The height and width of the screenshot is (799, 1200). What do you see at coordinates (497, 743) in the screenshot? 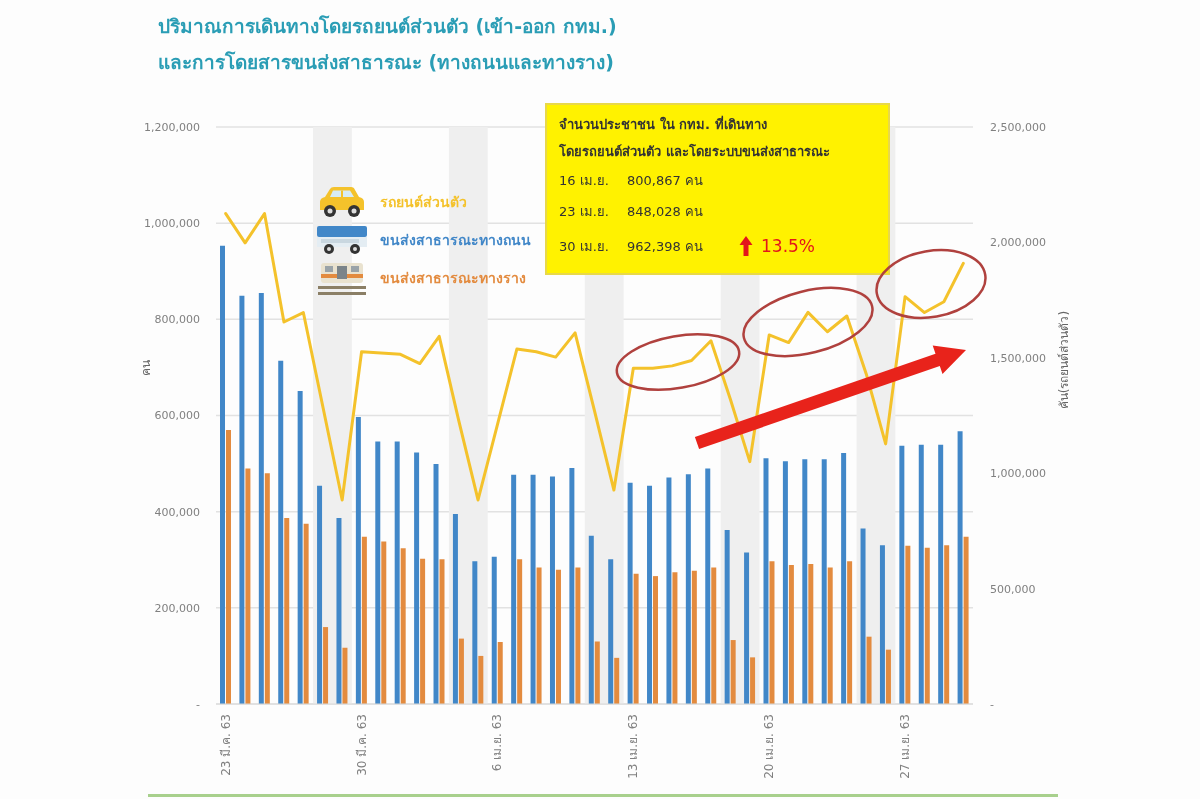
I see `x-tick-label: 6 เม.ย. 63` at bounding box center [497, 743].